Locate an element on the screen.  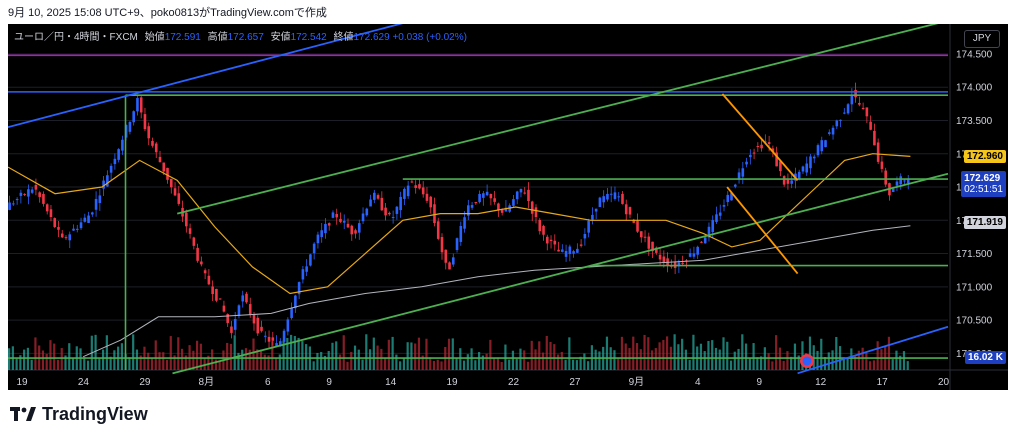
x-tick-label: 20 is located at coordinates (944, 382).